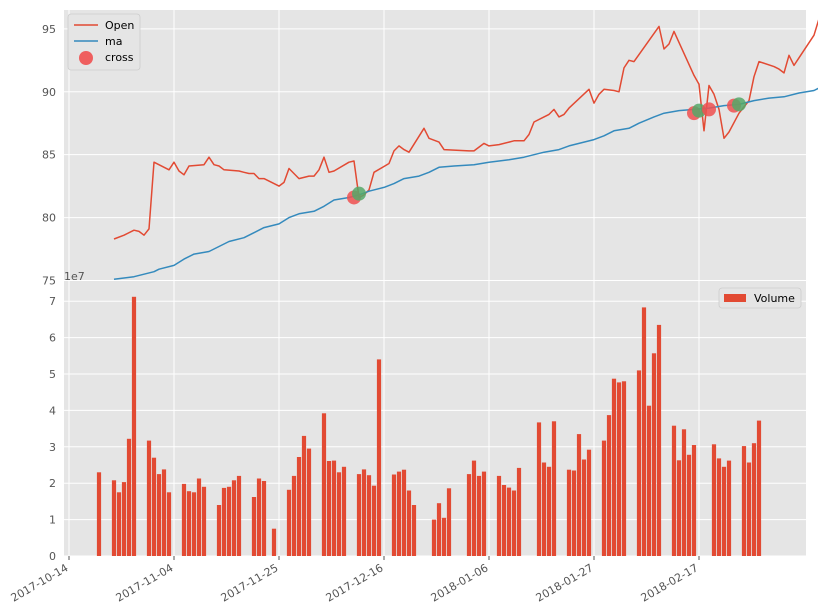  Describe the element at coordinates (52, 556) in the screenshot. I see `volume-y-tick-label: 0` at that location.